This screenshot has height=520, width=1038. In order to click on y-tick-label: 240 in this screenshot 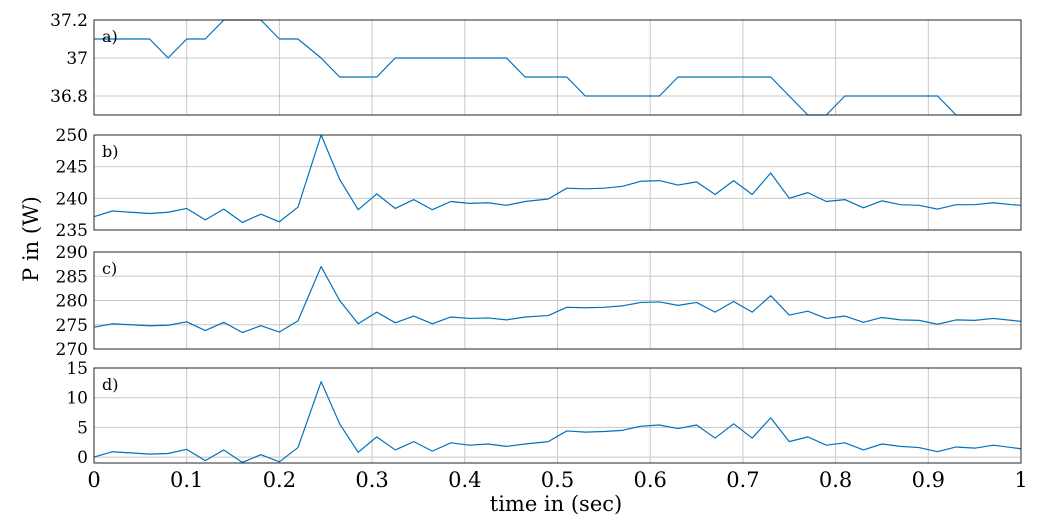, I will do `click(72, 199)`.